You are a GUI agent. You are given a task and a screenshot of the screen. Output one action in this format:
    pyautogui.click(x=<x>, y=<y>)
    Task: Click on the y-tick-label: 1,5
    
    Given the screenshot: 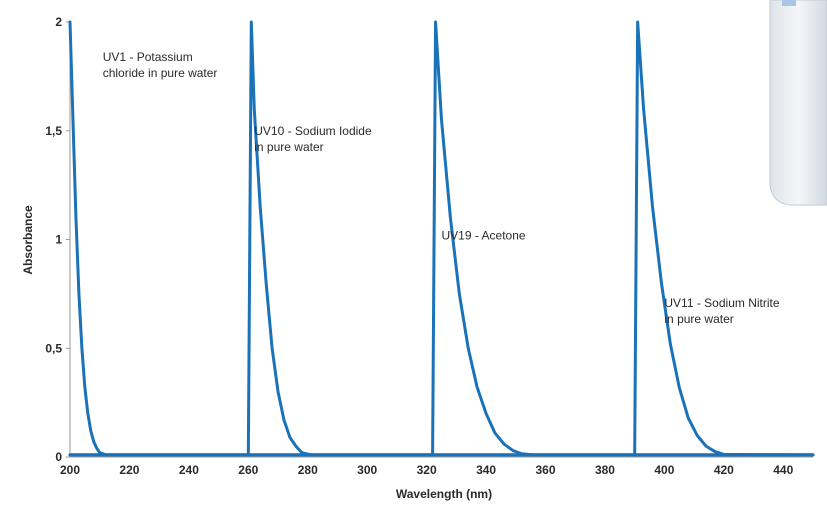 What is the action you would take?
    pyautogui.click(x=53, y=131)
    